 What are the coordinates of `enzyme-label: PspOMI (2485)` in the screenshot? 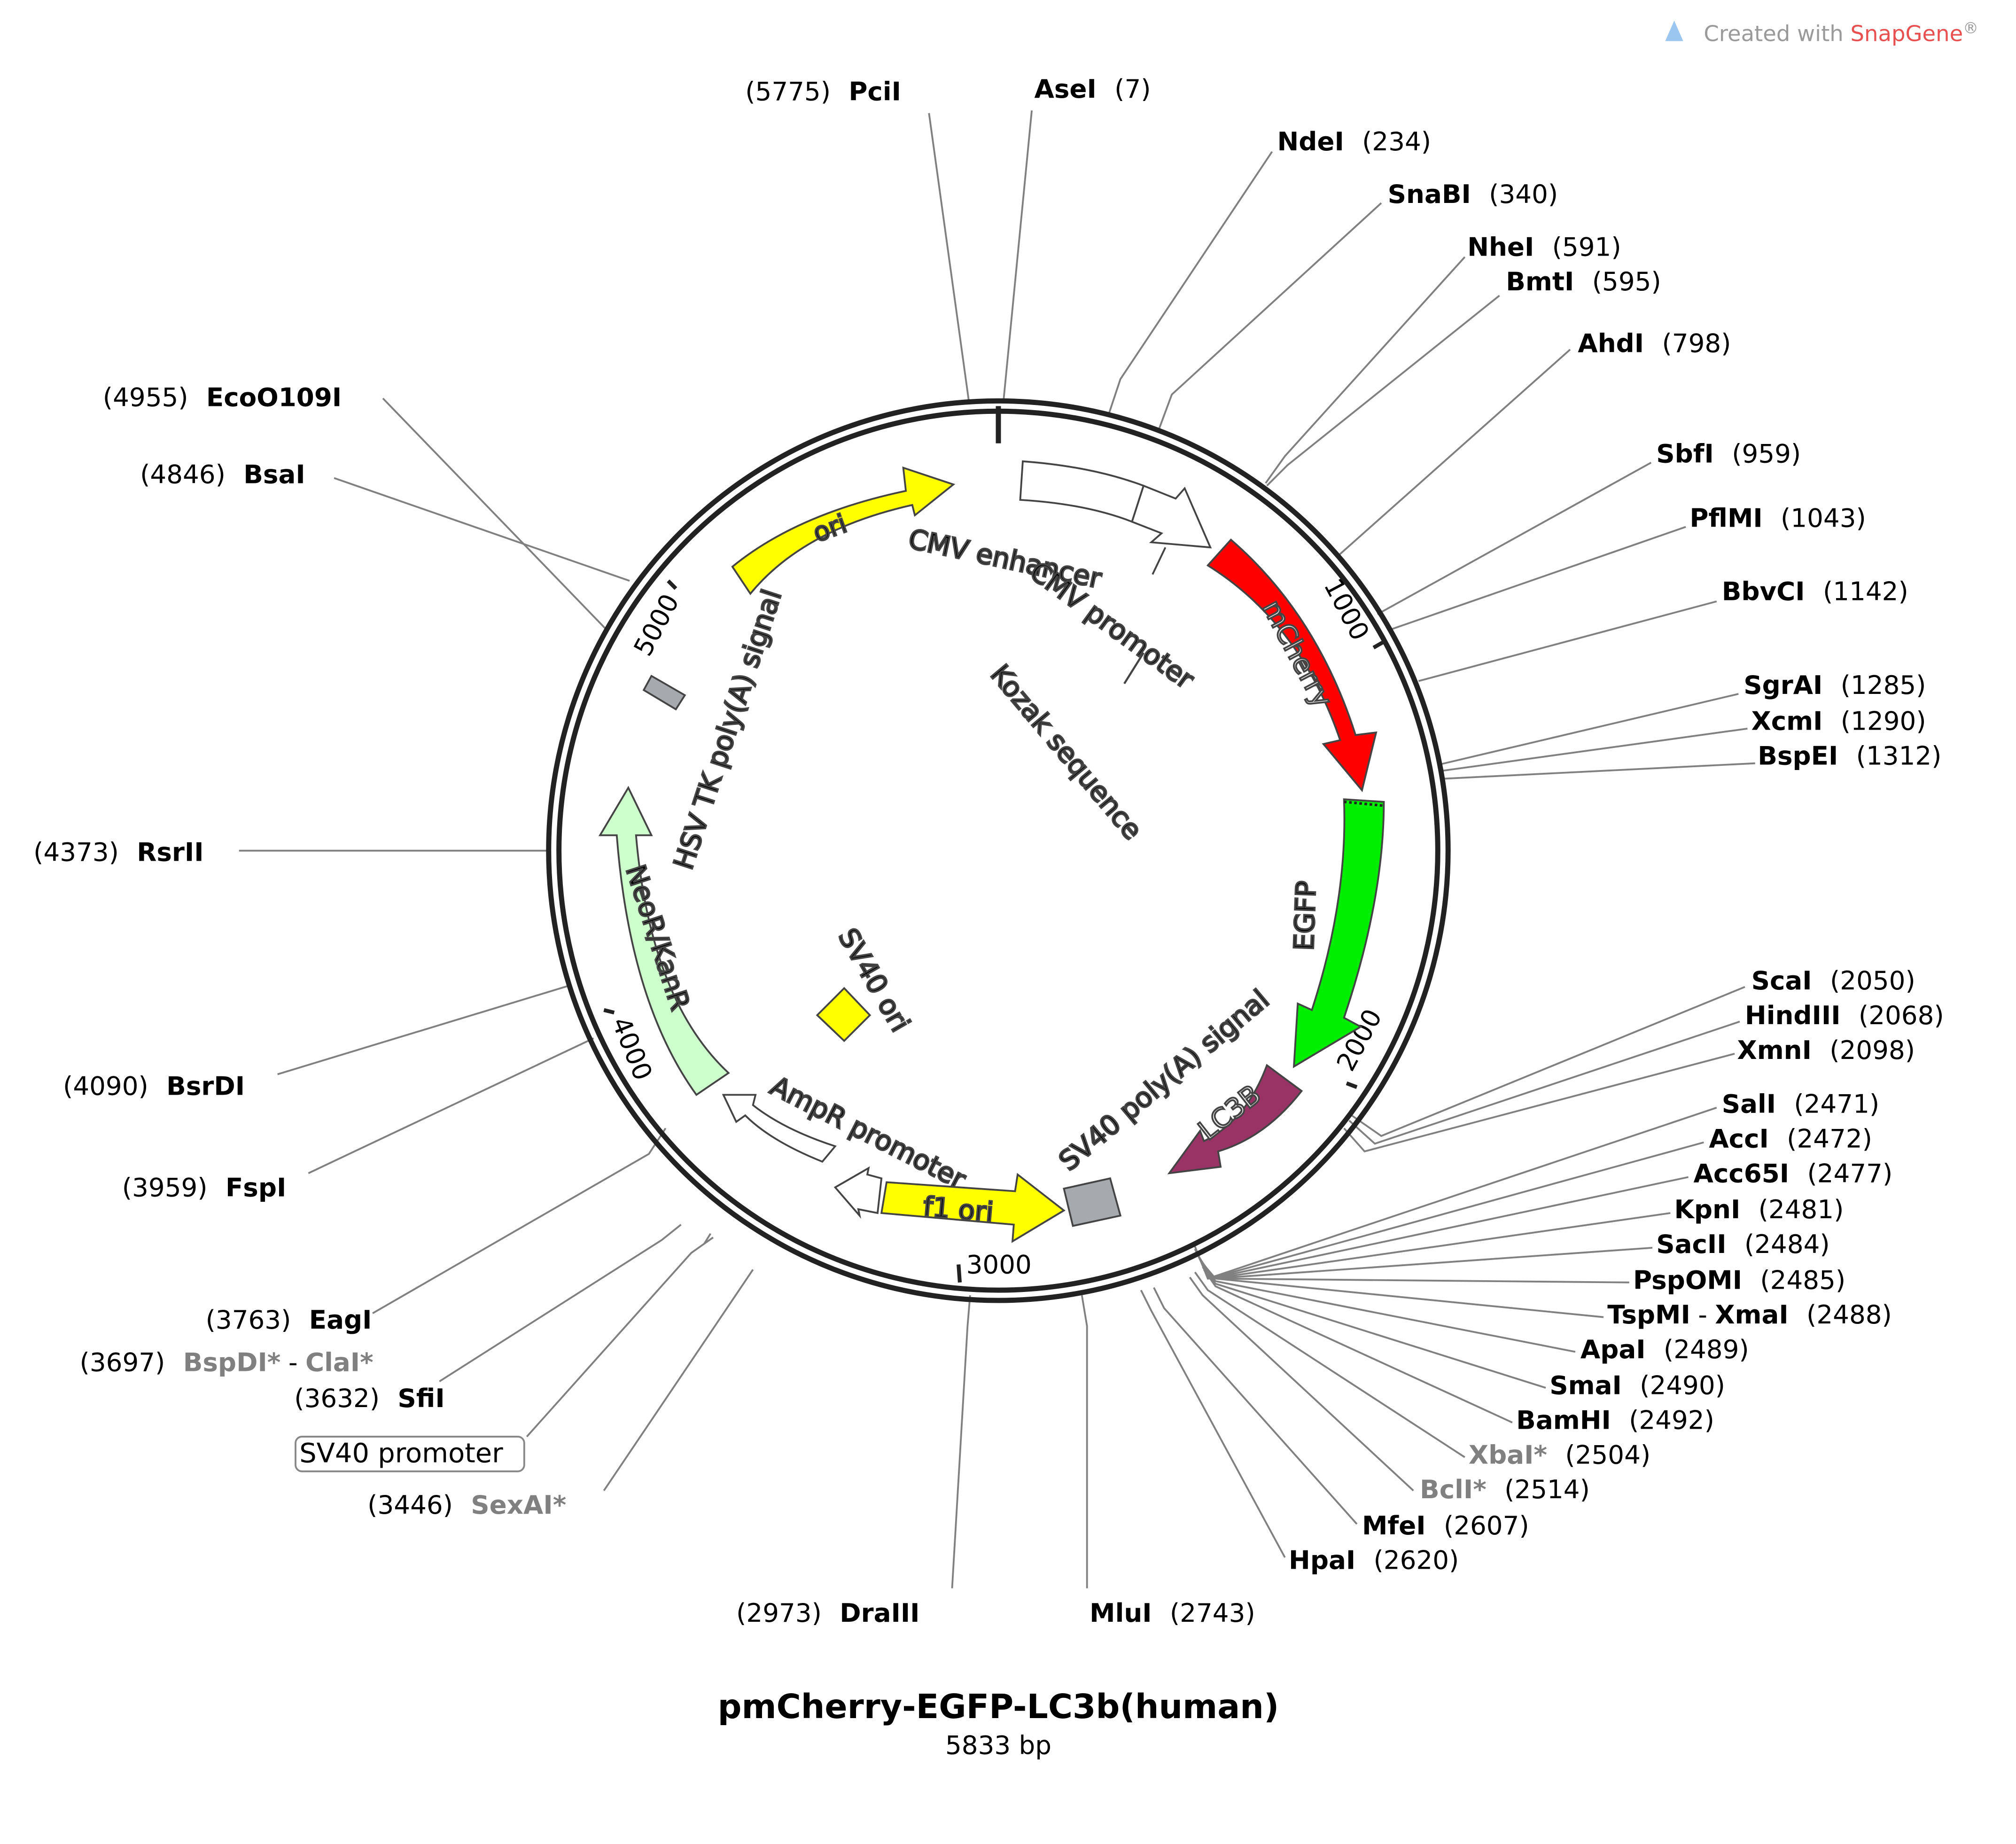 It's located at (1739, 1280).